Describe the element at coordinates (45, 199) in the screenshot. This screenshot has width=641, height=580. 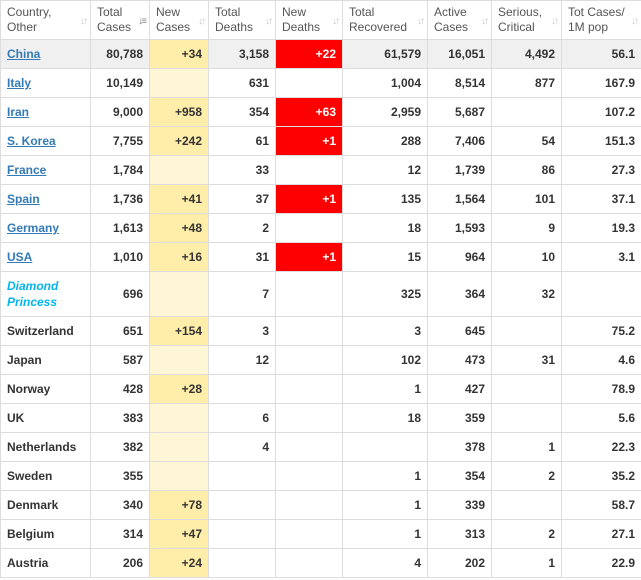
I see `country-cell: Spain` at that location.